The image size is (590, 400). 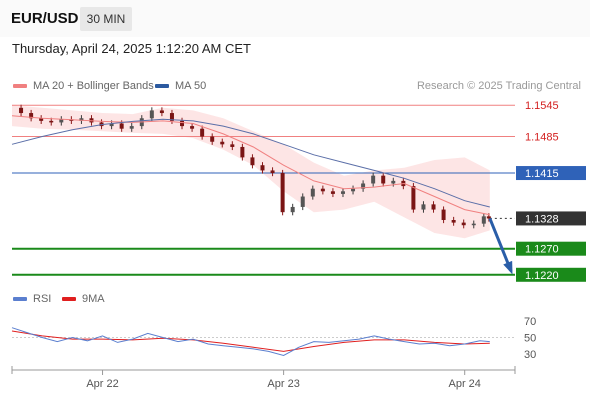 What do you see at coordinates (542, 250) in the screenshot?
I see `level-label-1.1270: 1.1270` at bounding box center [542, 250].